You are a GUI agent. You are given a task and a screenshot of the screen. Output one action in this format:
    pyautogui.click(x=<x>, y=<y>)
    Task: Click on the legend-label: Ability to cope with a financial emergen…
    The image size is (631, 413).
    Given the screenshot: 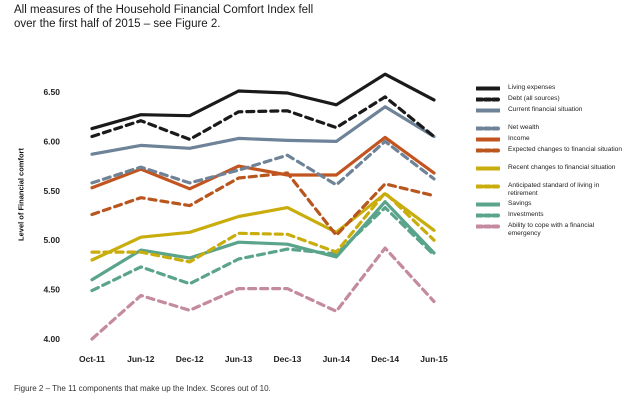 What is the action you would take?
    pyautogui.click(x=551, y=229)
    